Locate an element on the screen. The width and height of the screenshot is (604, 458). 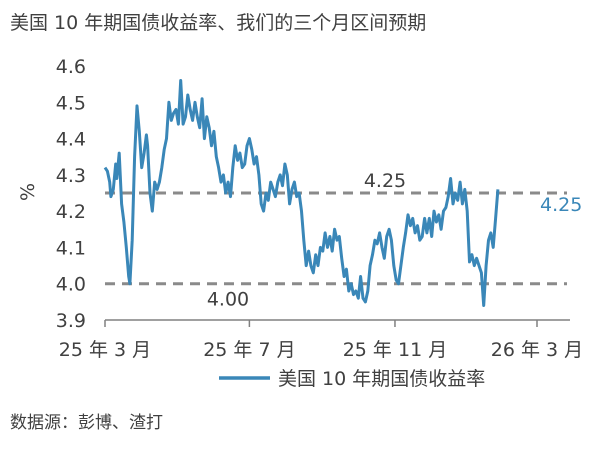
y-tick-label: 3.9 is located at coordinates (71, 321).